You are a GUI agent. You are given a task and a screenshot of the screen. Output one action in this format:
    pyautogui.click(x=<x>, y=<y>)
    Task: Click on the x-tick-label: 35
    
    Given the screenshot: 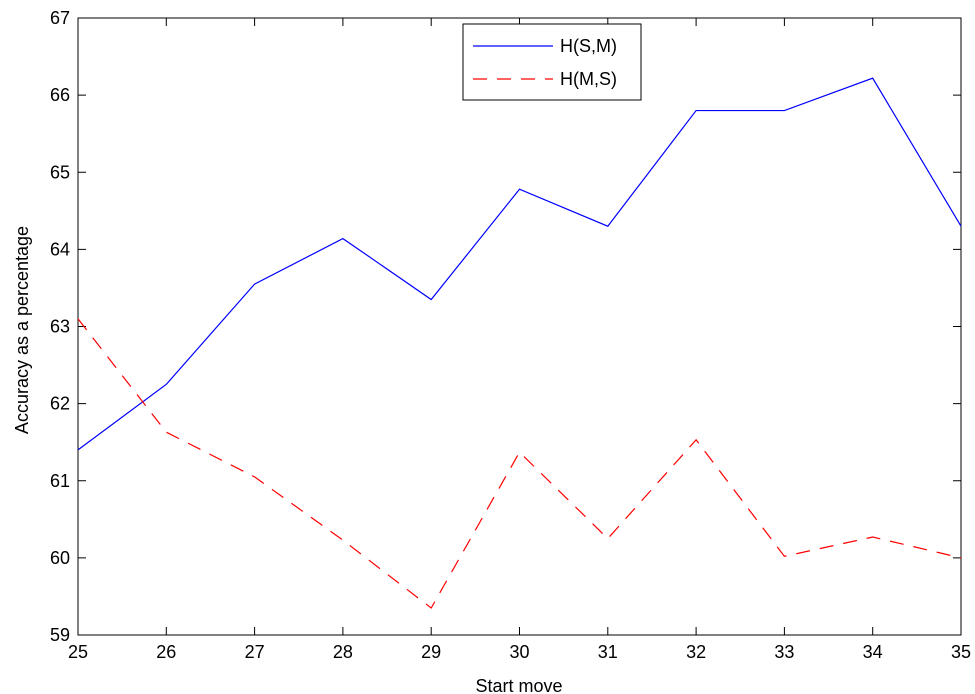 What is the action you would take?
    pyautogui.click(x=961, y=652)
    